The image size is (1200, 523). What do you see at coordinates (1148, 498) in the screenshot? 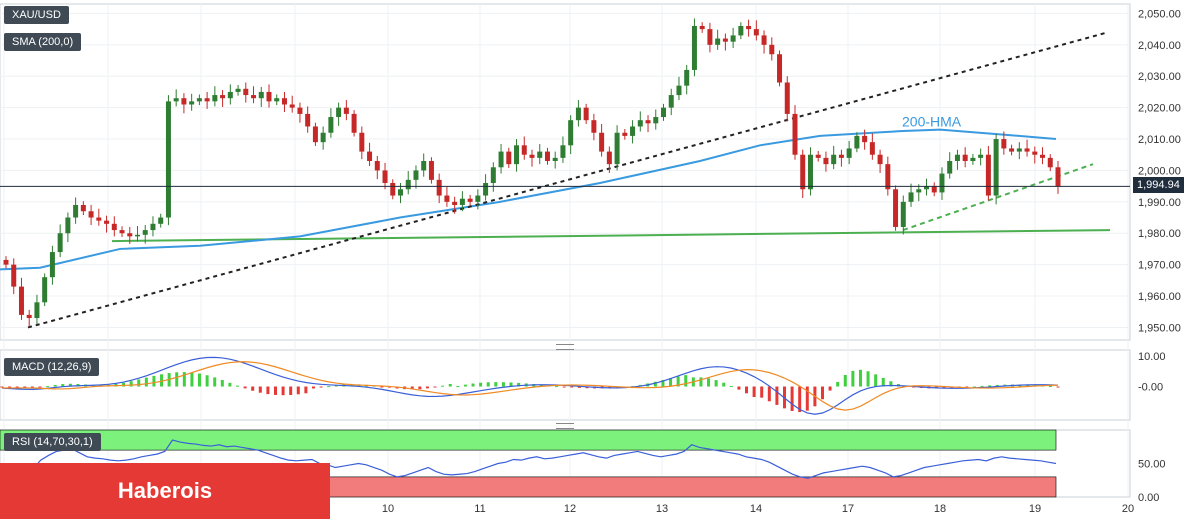
I see `rsi-y-tick-label: 0.00` at bounding box center [1148, 498].